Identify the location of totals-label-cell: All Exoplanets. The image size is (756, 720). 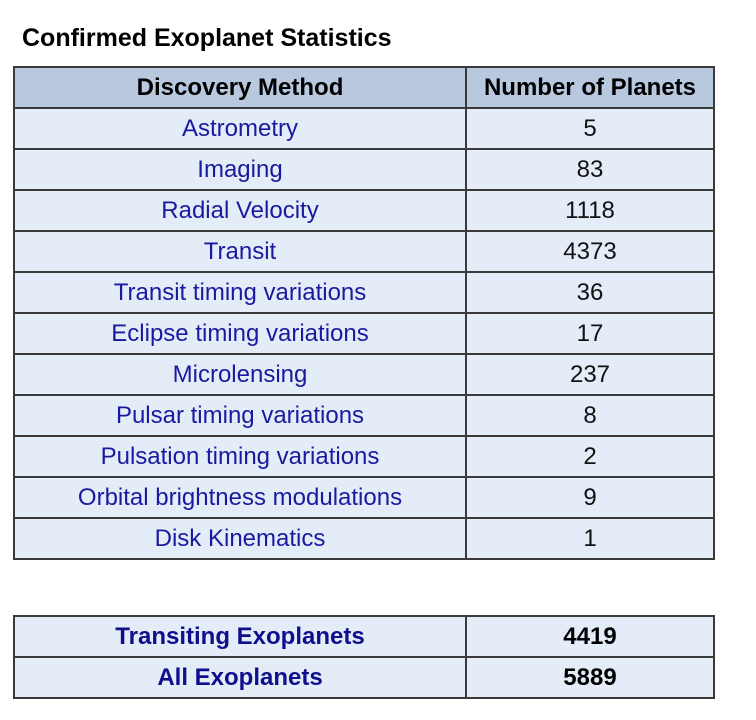
(240, 677).